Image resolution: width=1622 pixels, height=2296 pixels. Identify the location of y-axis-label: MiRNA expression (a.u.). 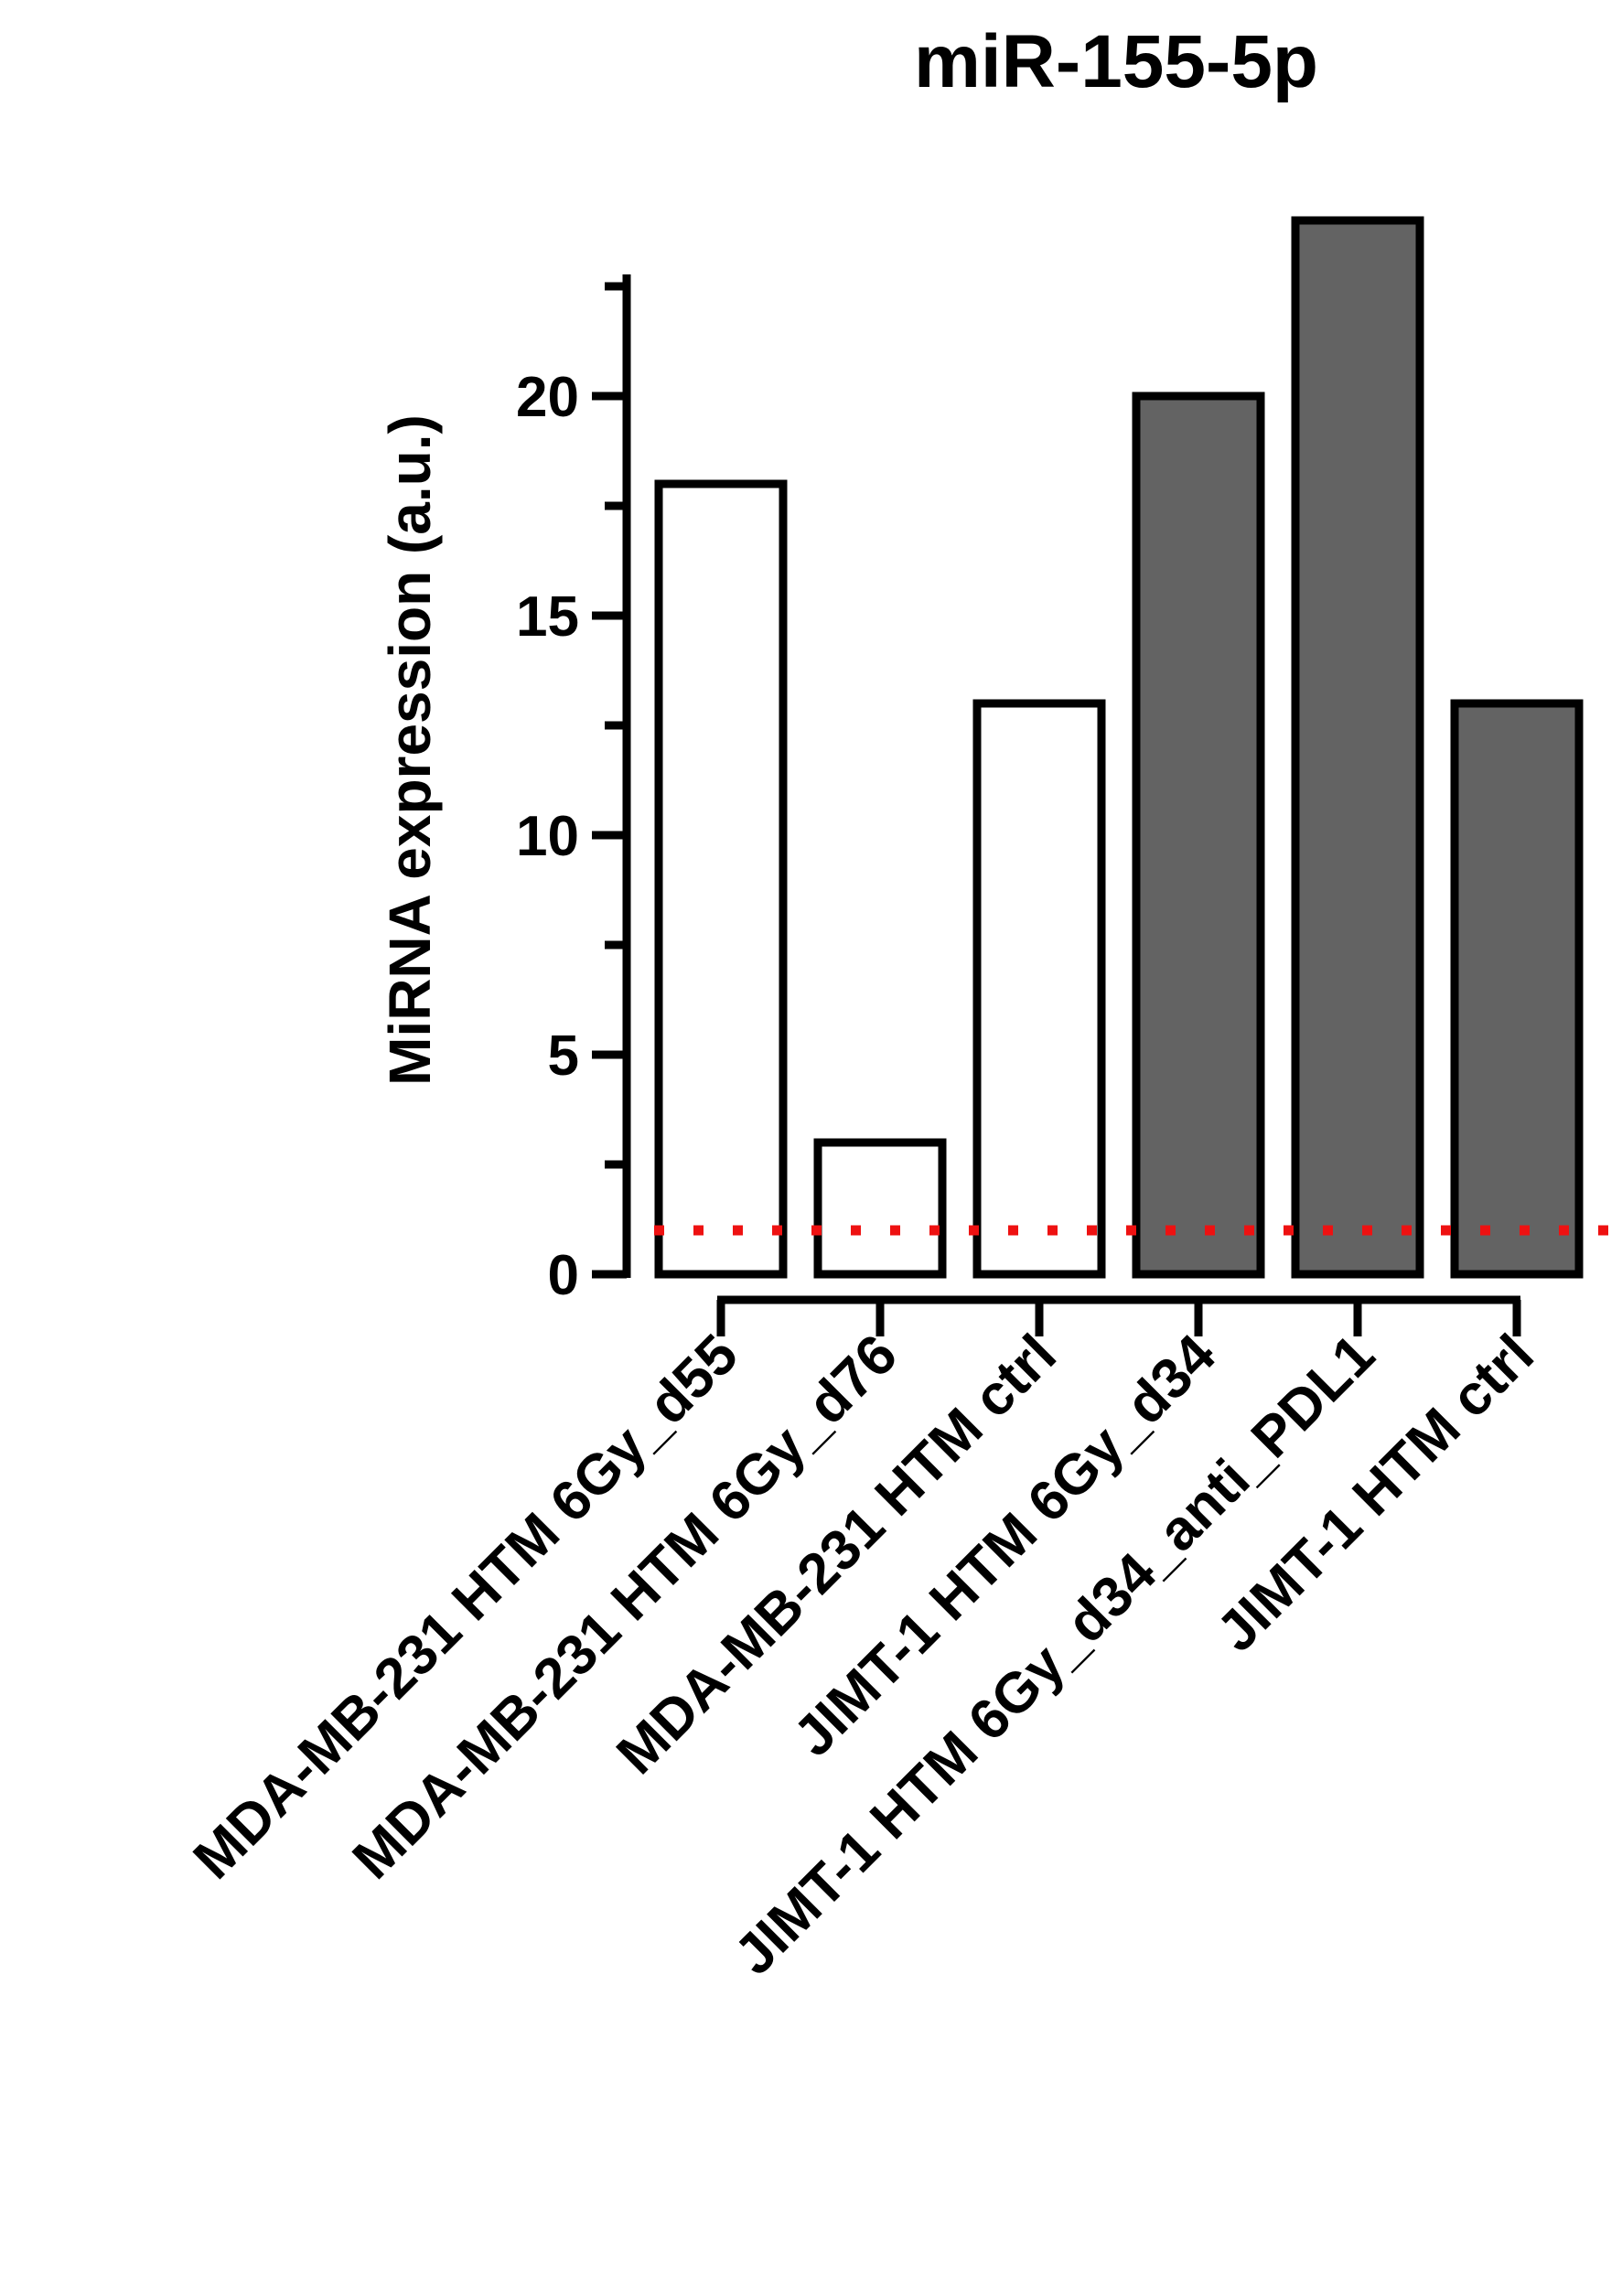
(410, 750).